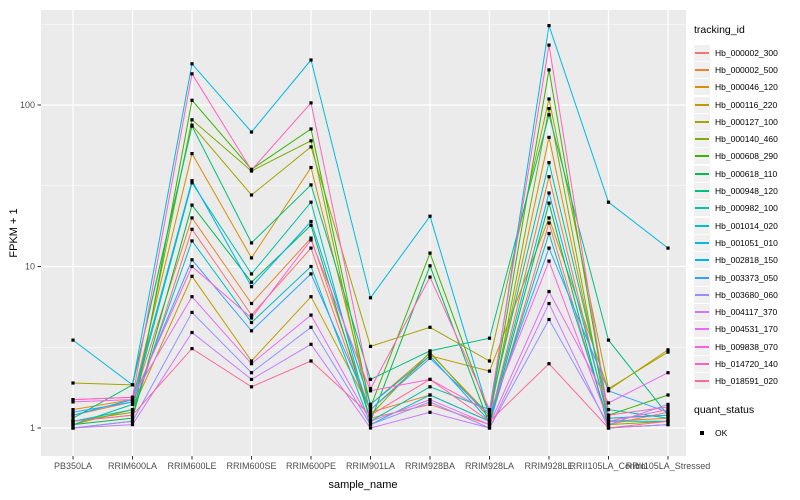  Describe the element at coordinates (746, 225) in the screenshot. I see `legend-item: Hb_001014_020` at that location.